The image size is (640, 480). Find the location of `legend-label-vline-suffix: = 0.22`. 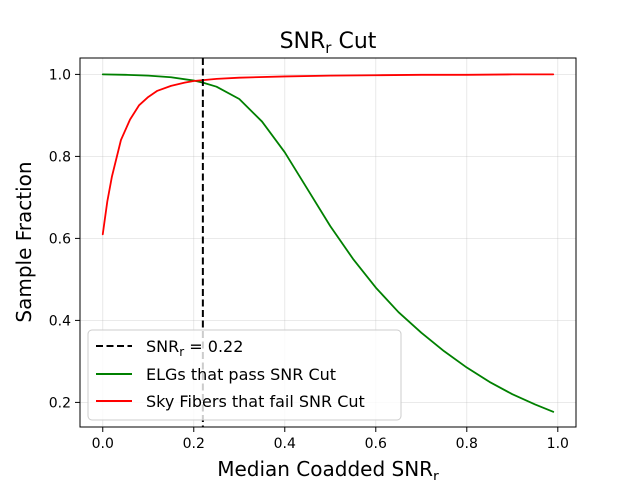

legend-label-vline-suffix: = 0.22 is located at coordinates (213, 346).